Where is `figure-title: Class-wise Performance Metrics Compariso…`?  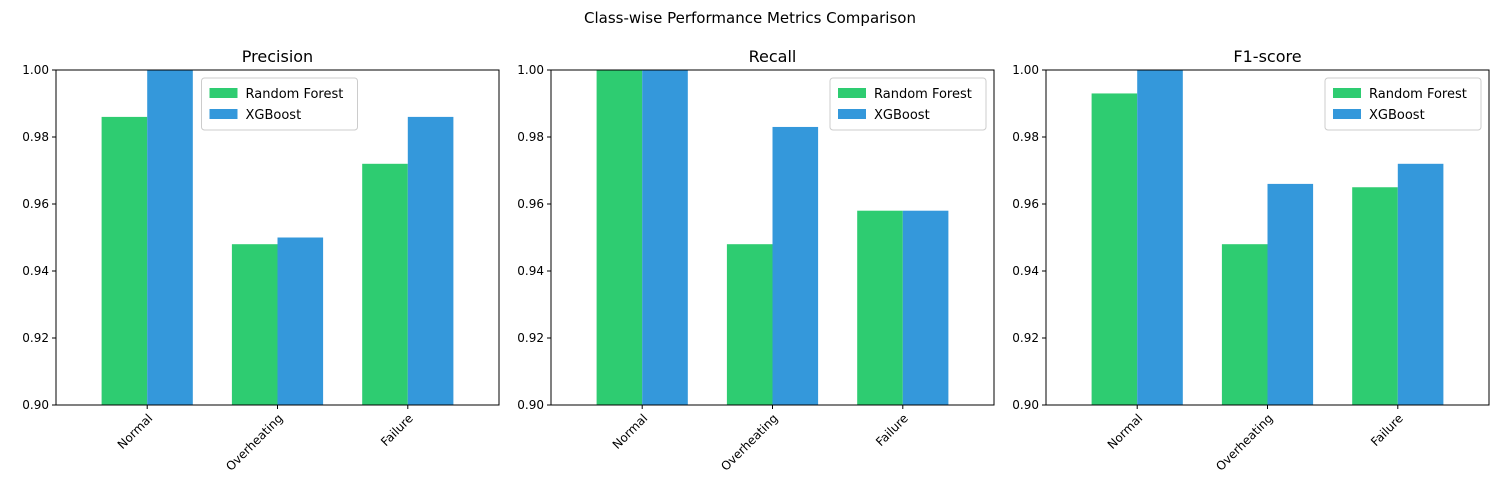 figure-title: Class-wise Performance Metrics Compariso… is located at coordinates (750, 18).